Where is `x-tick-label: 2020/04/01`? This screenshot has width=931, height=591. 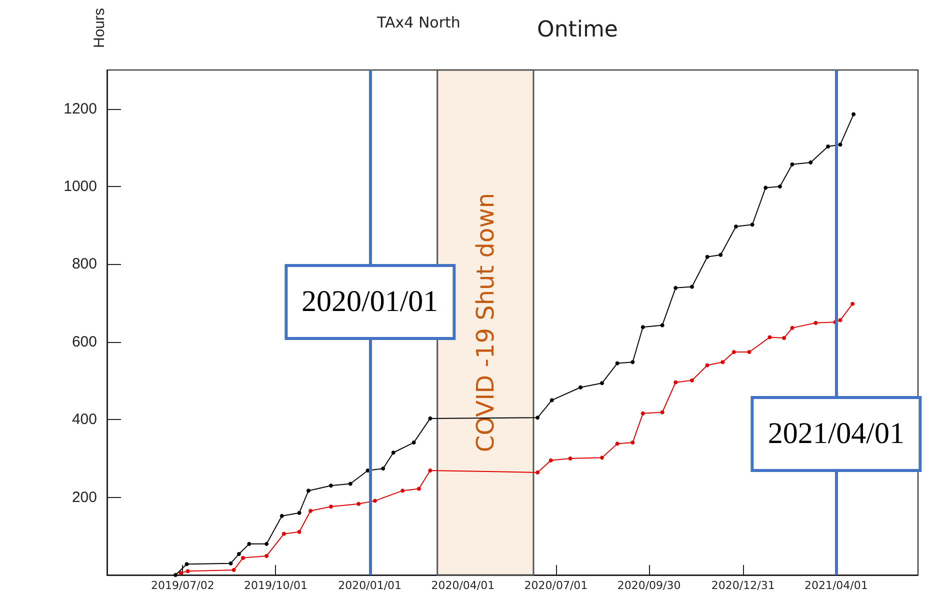
x-tick-label: 2020/04/01 is located at coordinates (463, 585).